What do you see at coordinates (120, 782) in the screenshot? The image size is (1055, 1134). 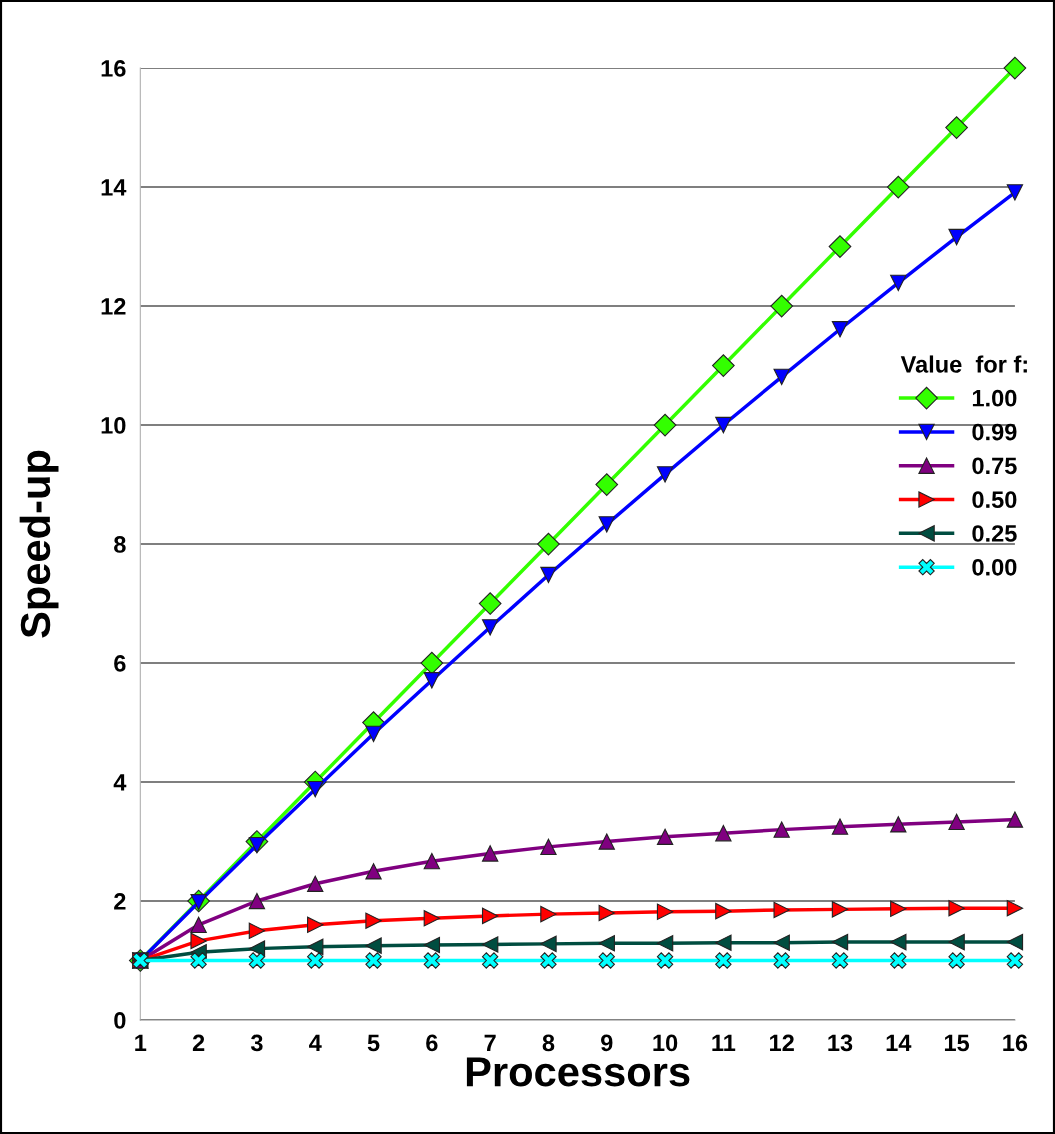 I see `y-tick-label: 4` at bounding box center [120, 782].